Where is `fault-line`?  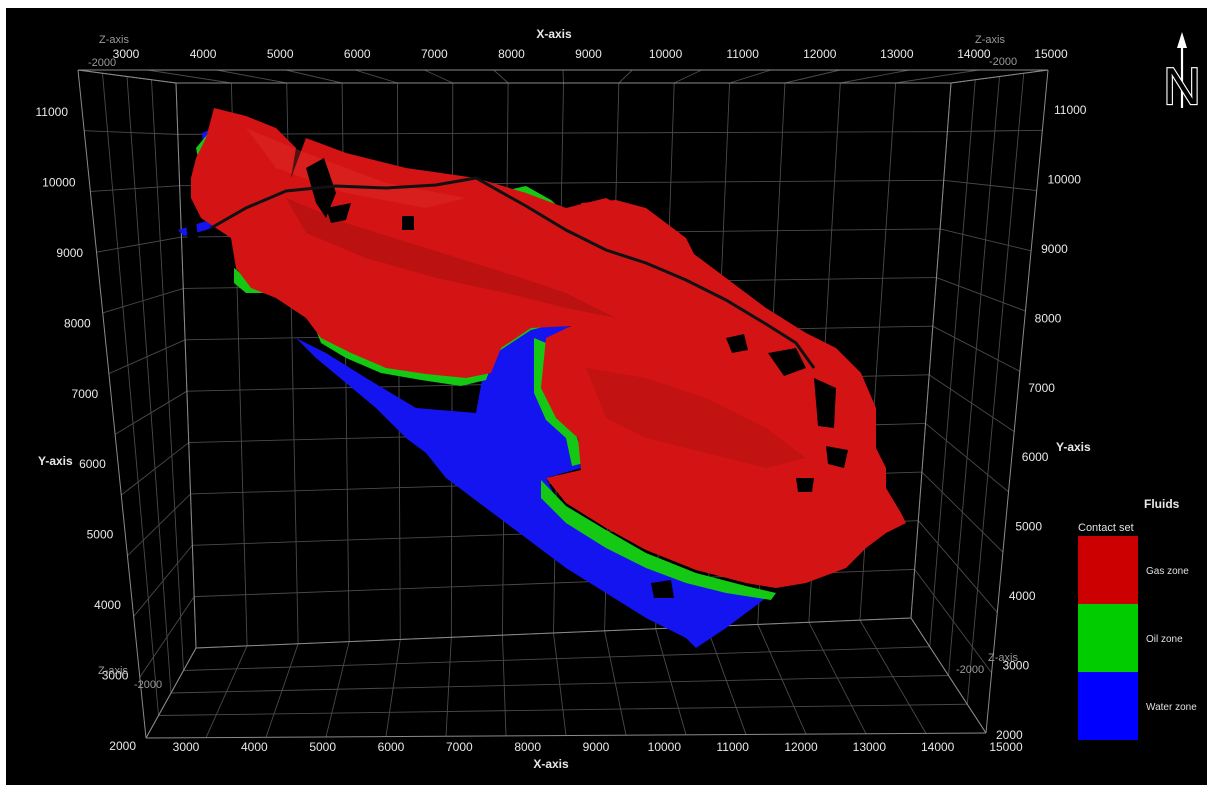
fault-line is located at coordinates (513, 272).